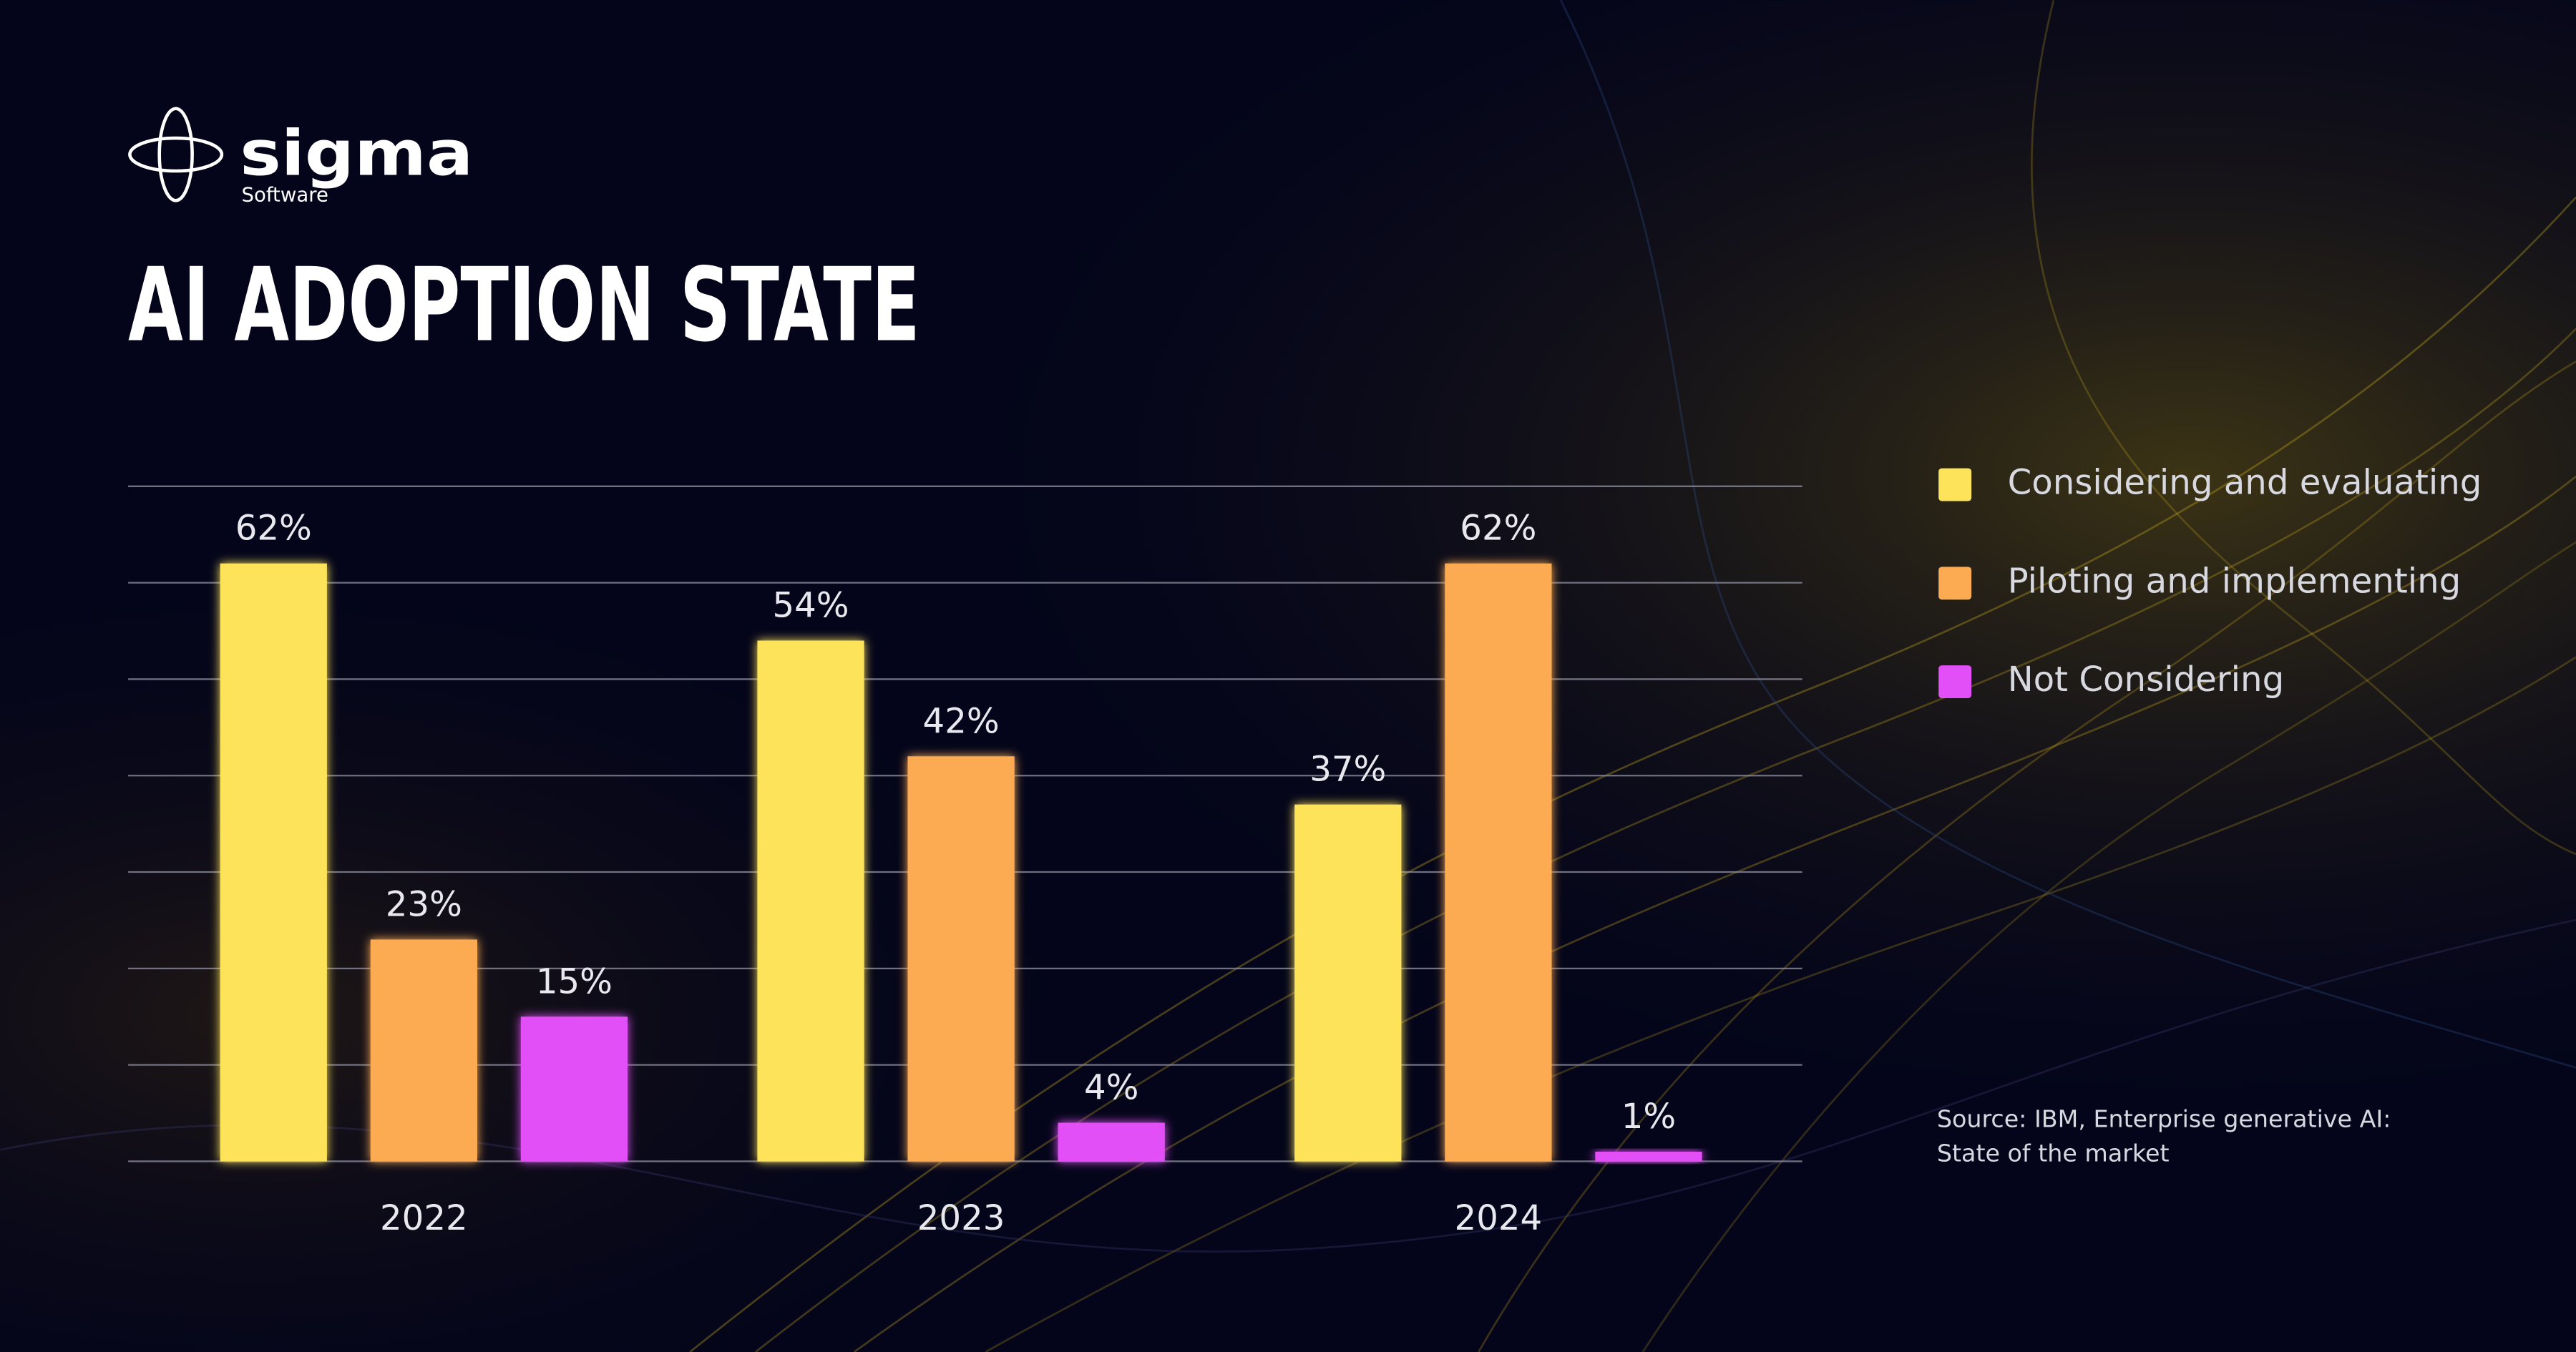  Describe the element at coordinates (424, 904) in the screenshot. I see `value-label: 23%` at that location.